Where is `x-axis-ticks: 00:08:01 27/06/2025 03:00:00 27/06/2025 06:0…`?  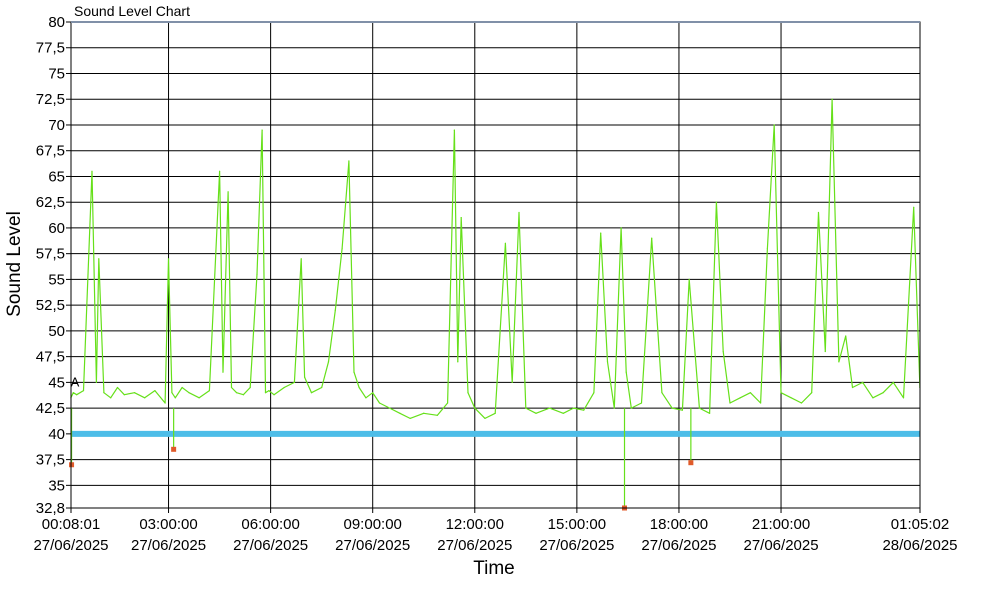
x-axis-ticks: 00:08:01 27/06/2025 03:00:00 27/06/2025 06:0… is located at coordinates (495, 531).